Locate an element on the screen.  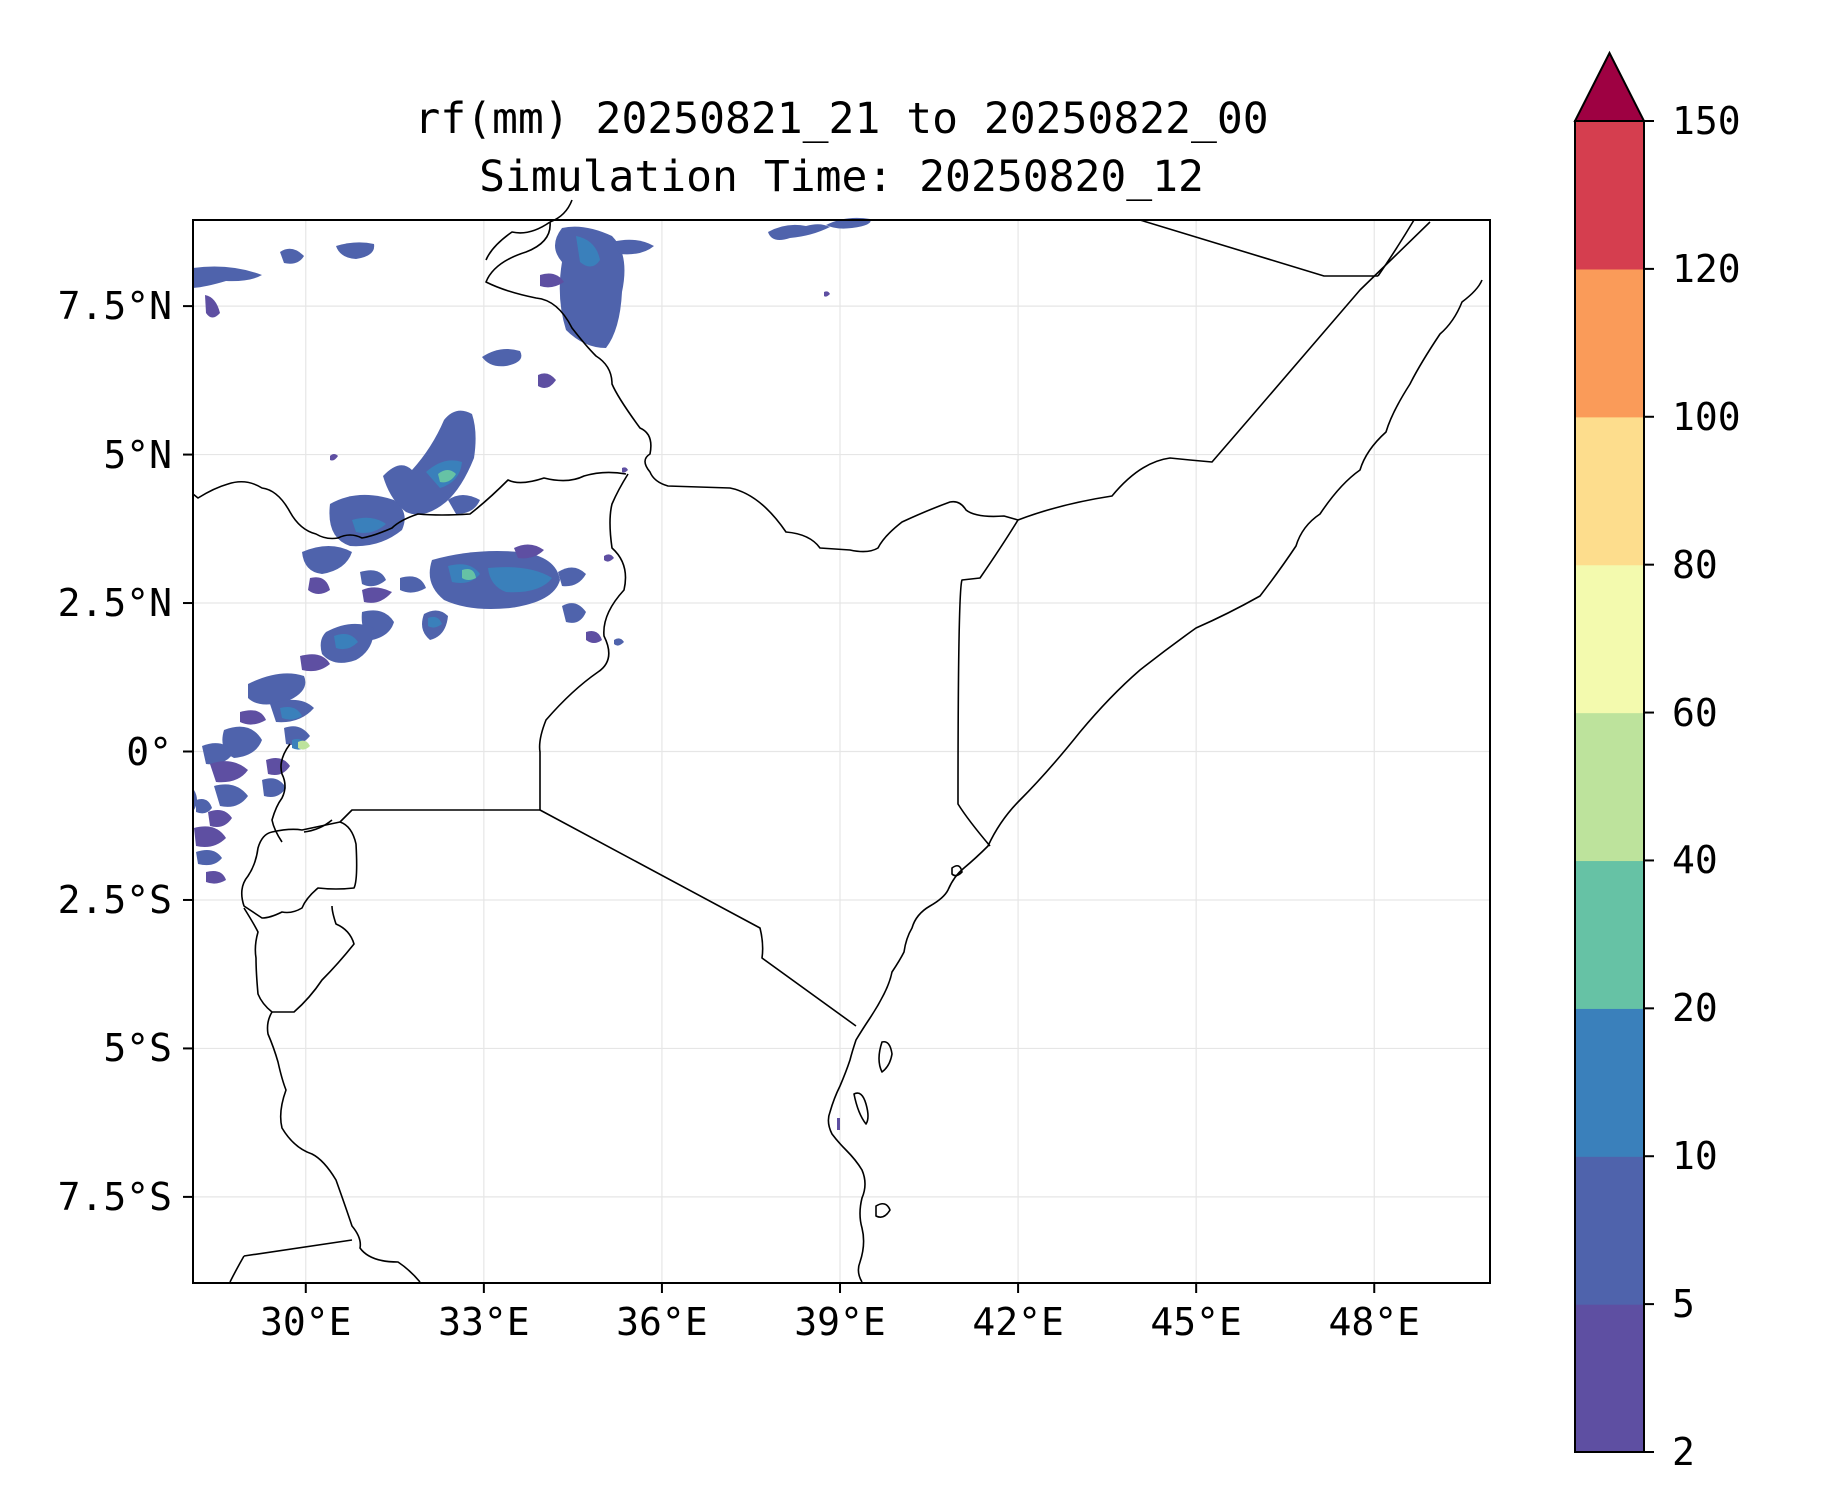
lat-tick-label: 2.5°N is located at coordinates (114, 603).